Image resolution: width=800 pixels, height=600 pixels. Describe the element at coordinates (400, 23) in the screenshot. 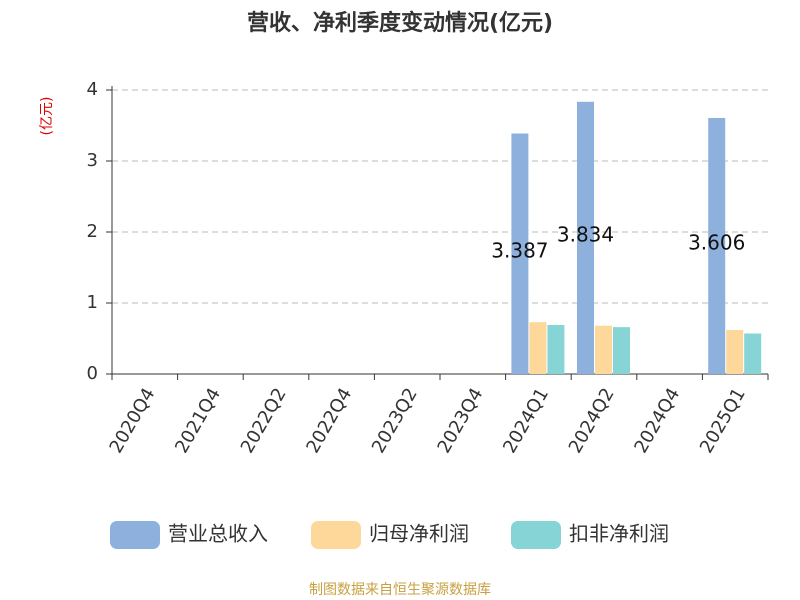

I see `chart-title: 营收、净利季度变动情况(亿元)` at that location.